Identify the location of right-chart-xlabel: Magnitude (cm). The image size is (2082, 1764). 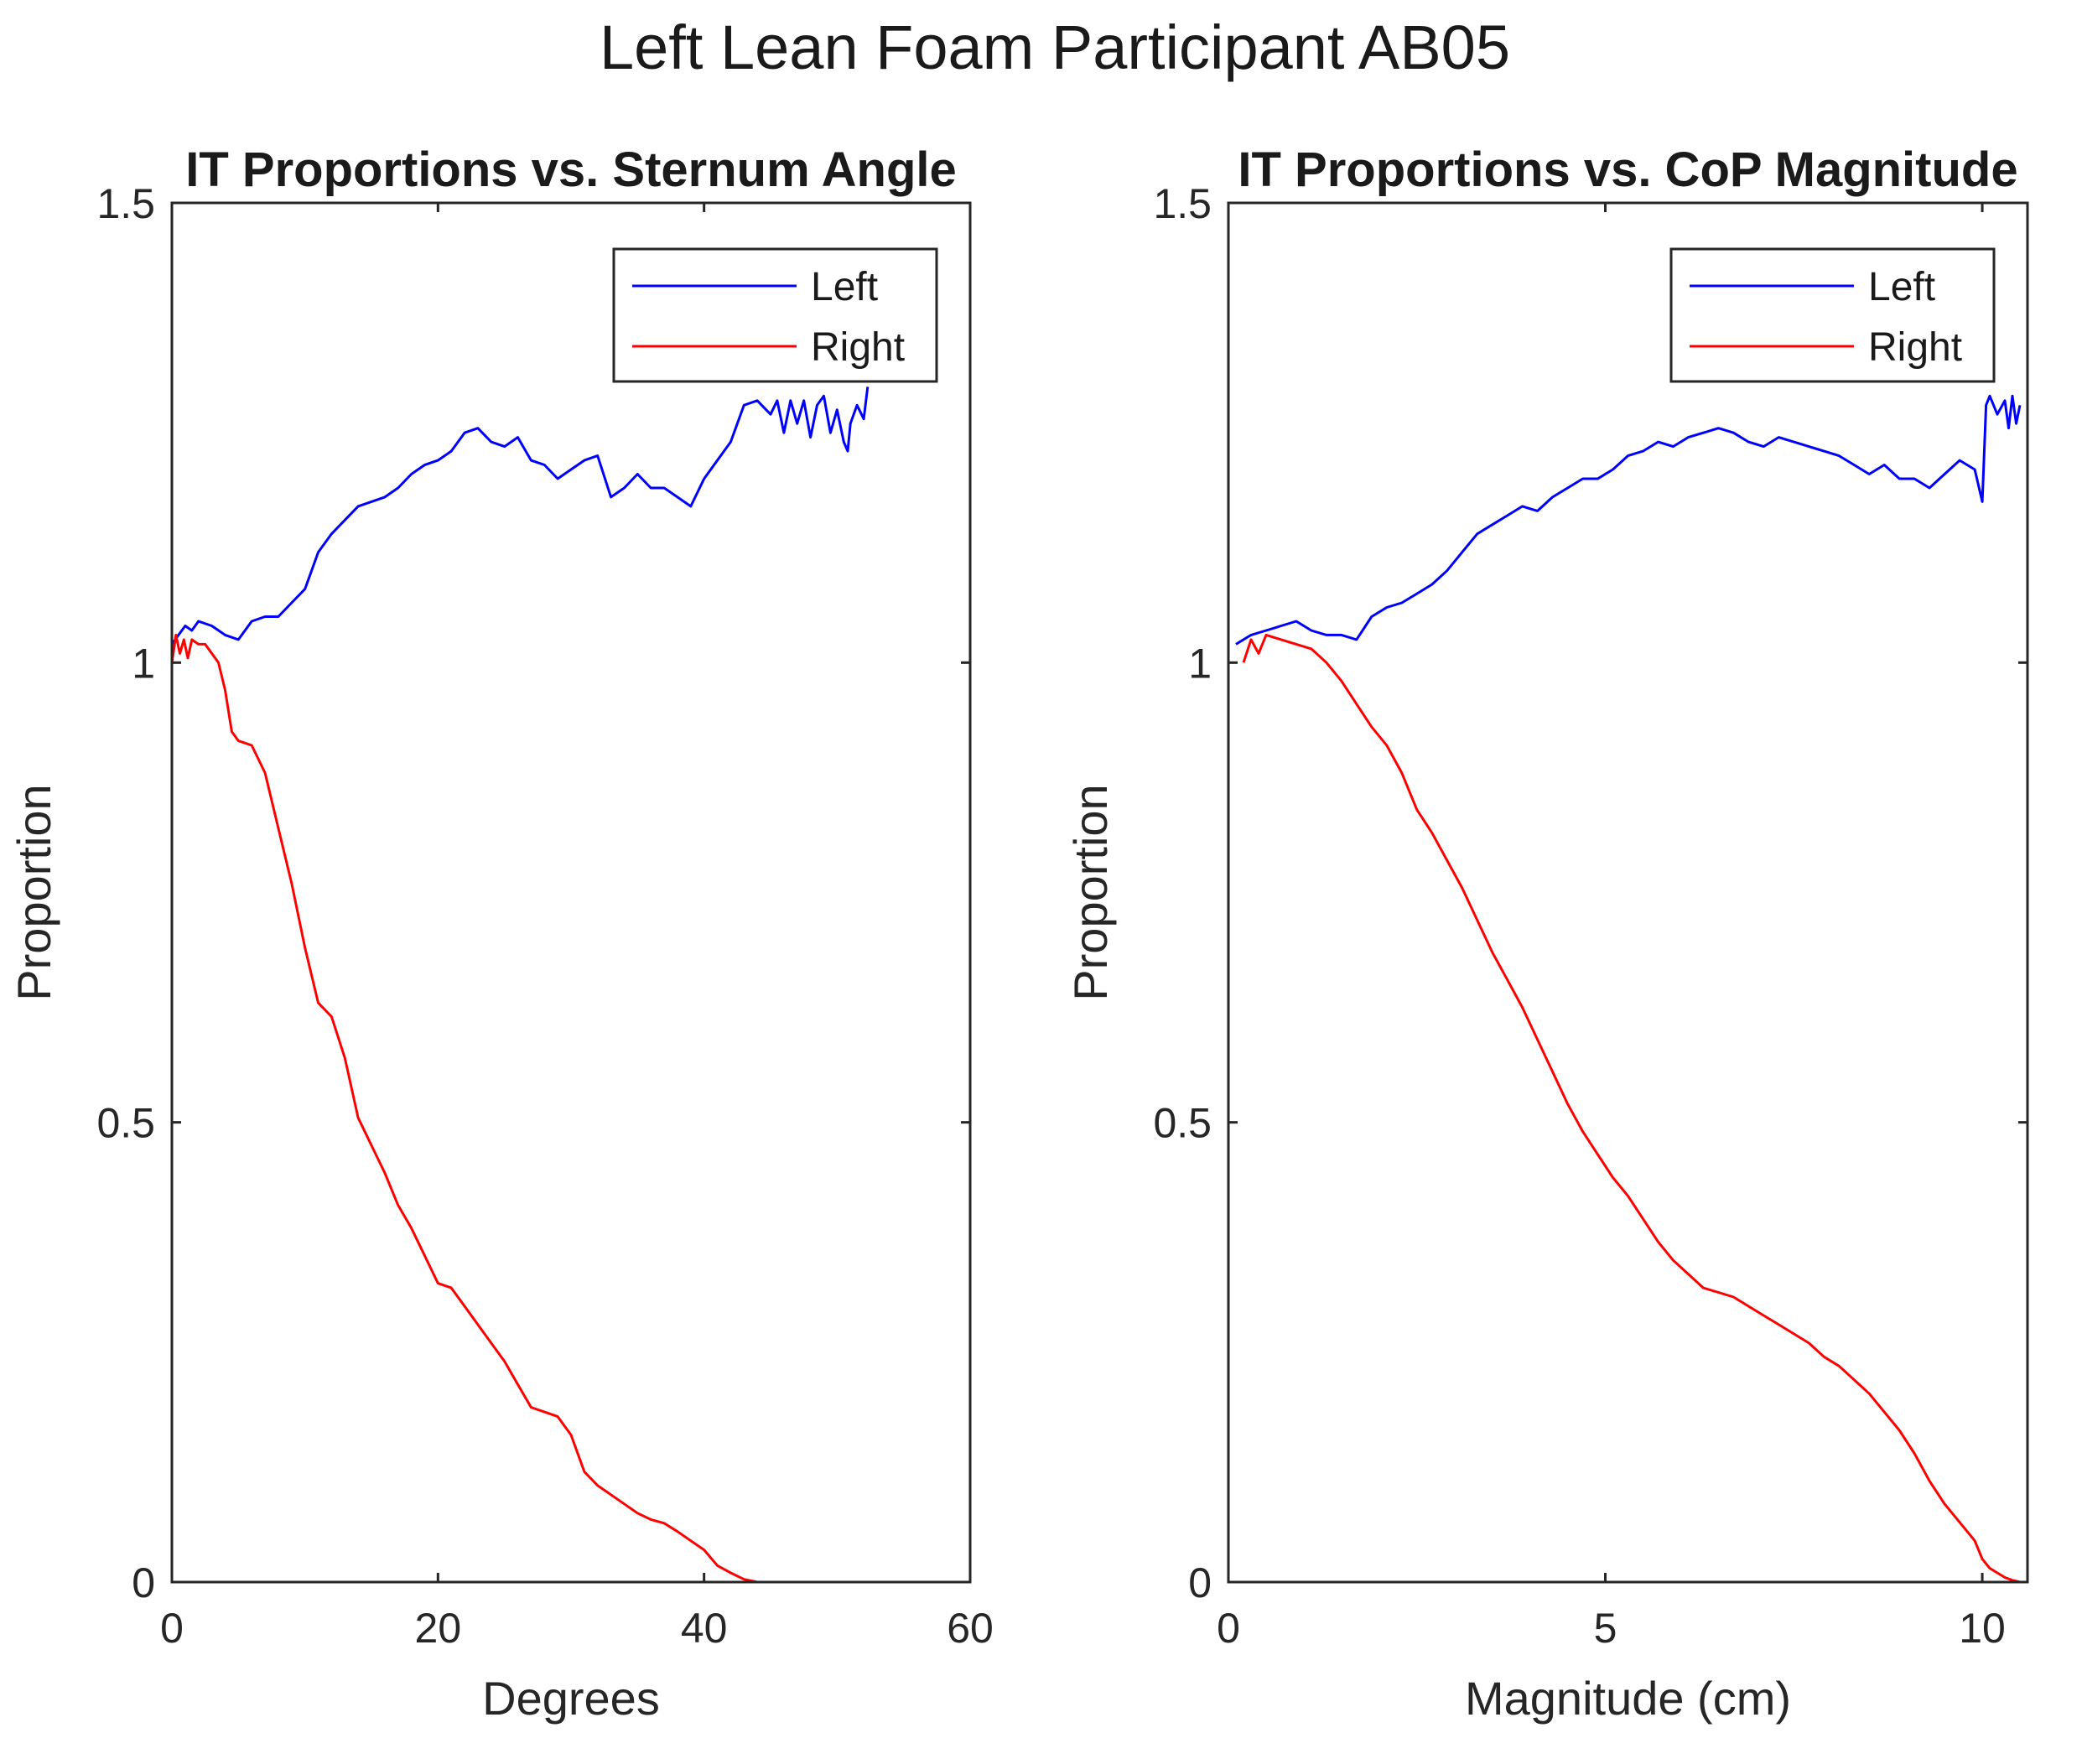
(1628, 1698).